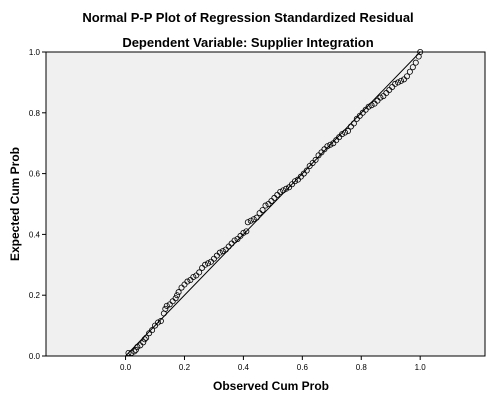 This screenshot has height=394, width=495. I want to click on y-axis-label: Expected Cum Prob, so click(15, 204).